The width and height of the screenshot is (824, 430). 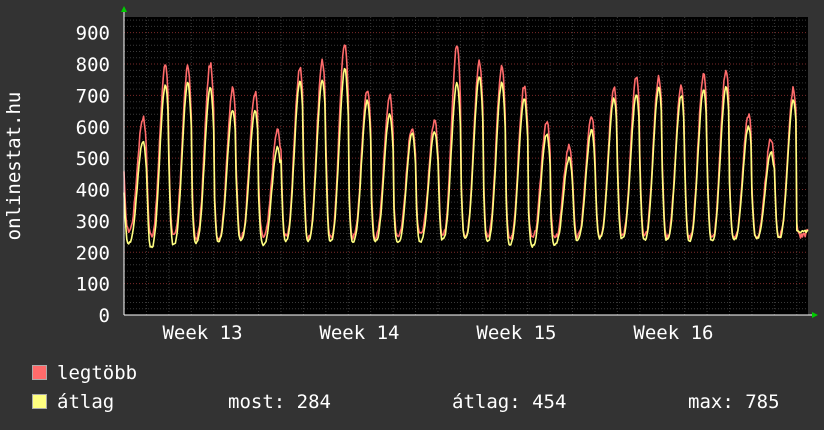 What do you see at coordinates (93, 222) in the screenshot?
I see `y-tick-label: 300` at bounding box center [93, 222].